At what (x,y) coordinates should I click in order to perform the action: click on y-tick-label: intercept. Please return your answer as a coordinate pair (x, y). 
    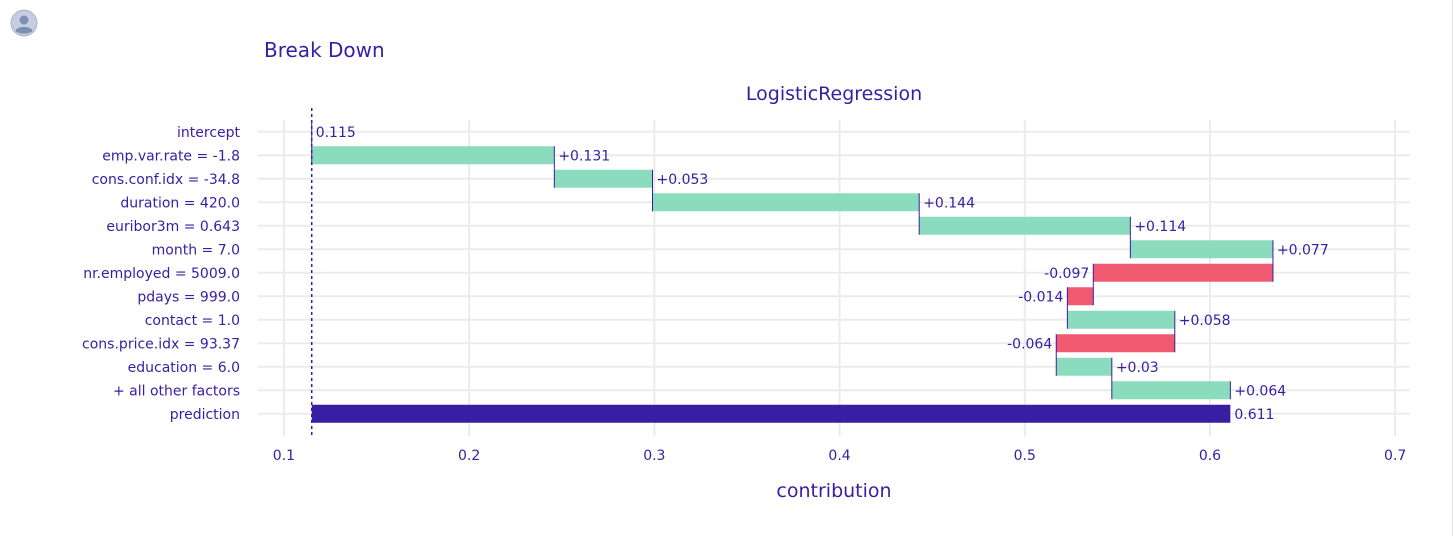
    Looking at the image, I should click on (209, 133).